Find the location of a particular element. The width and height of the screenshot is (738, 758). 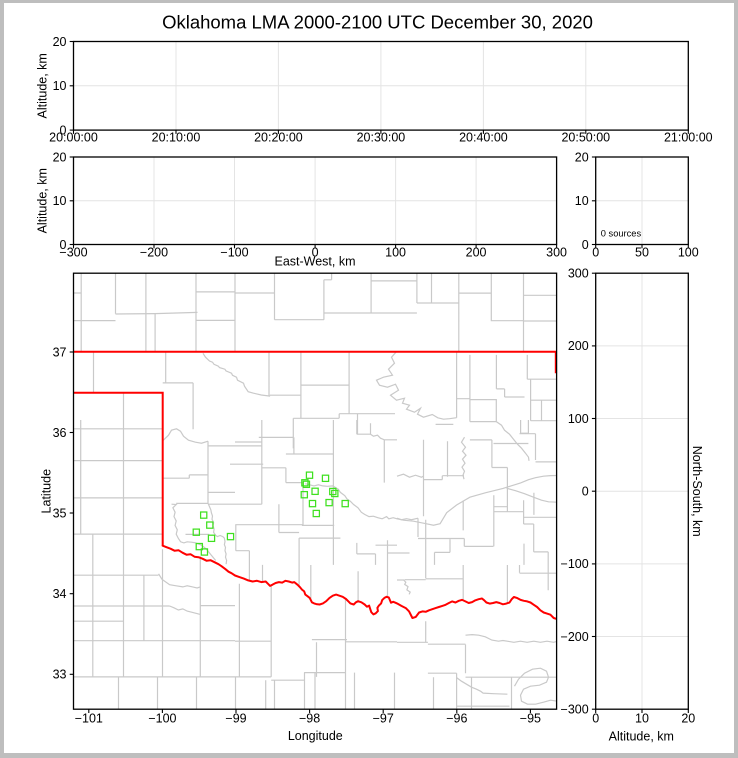

svg-text: North-South, km is located at coordinates (697, 491).